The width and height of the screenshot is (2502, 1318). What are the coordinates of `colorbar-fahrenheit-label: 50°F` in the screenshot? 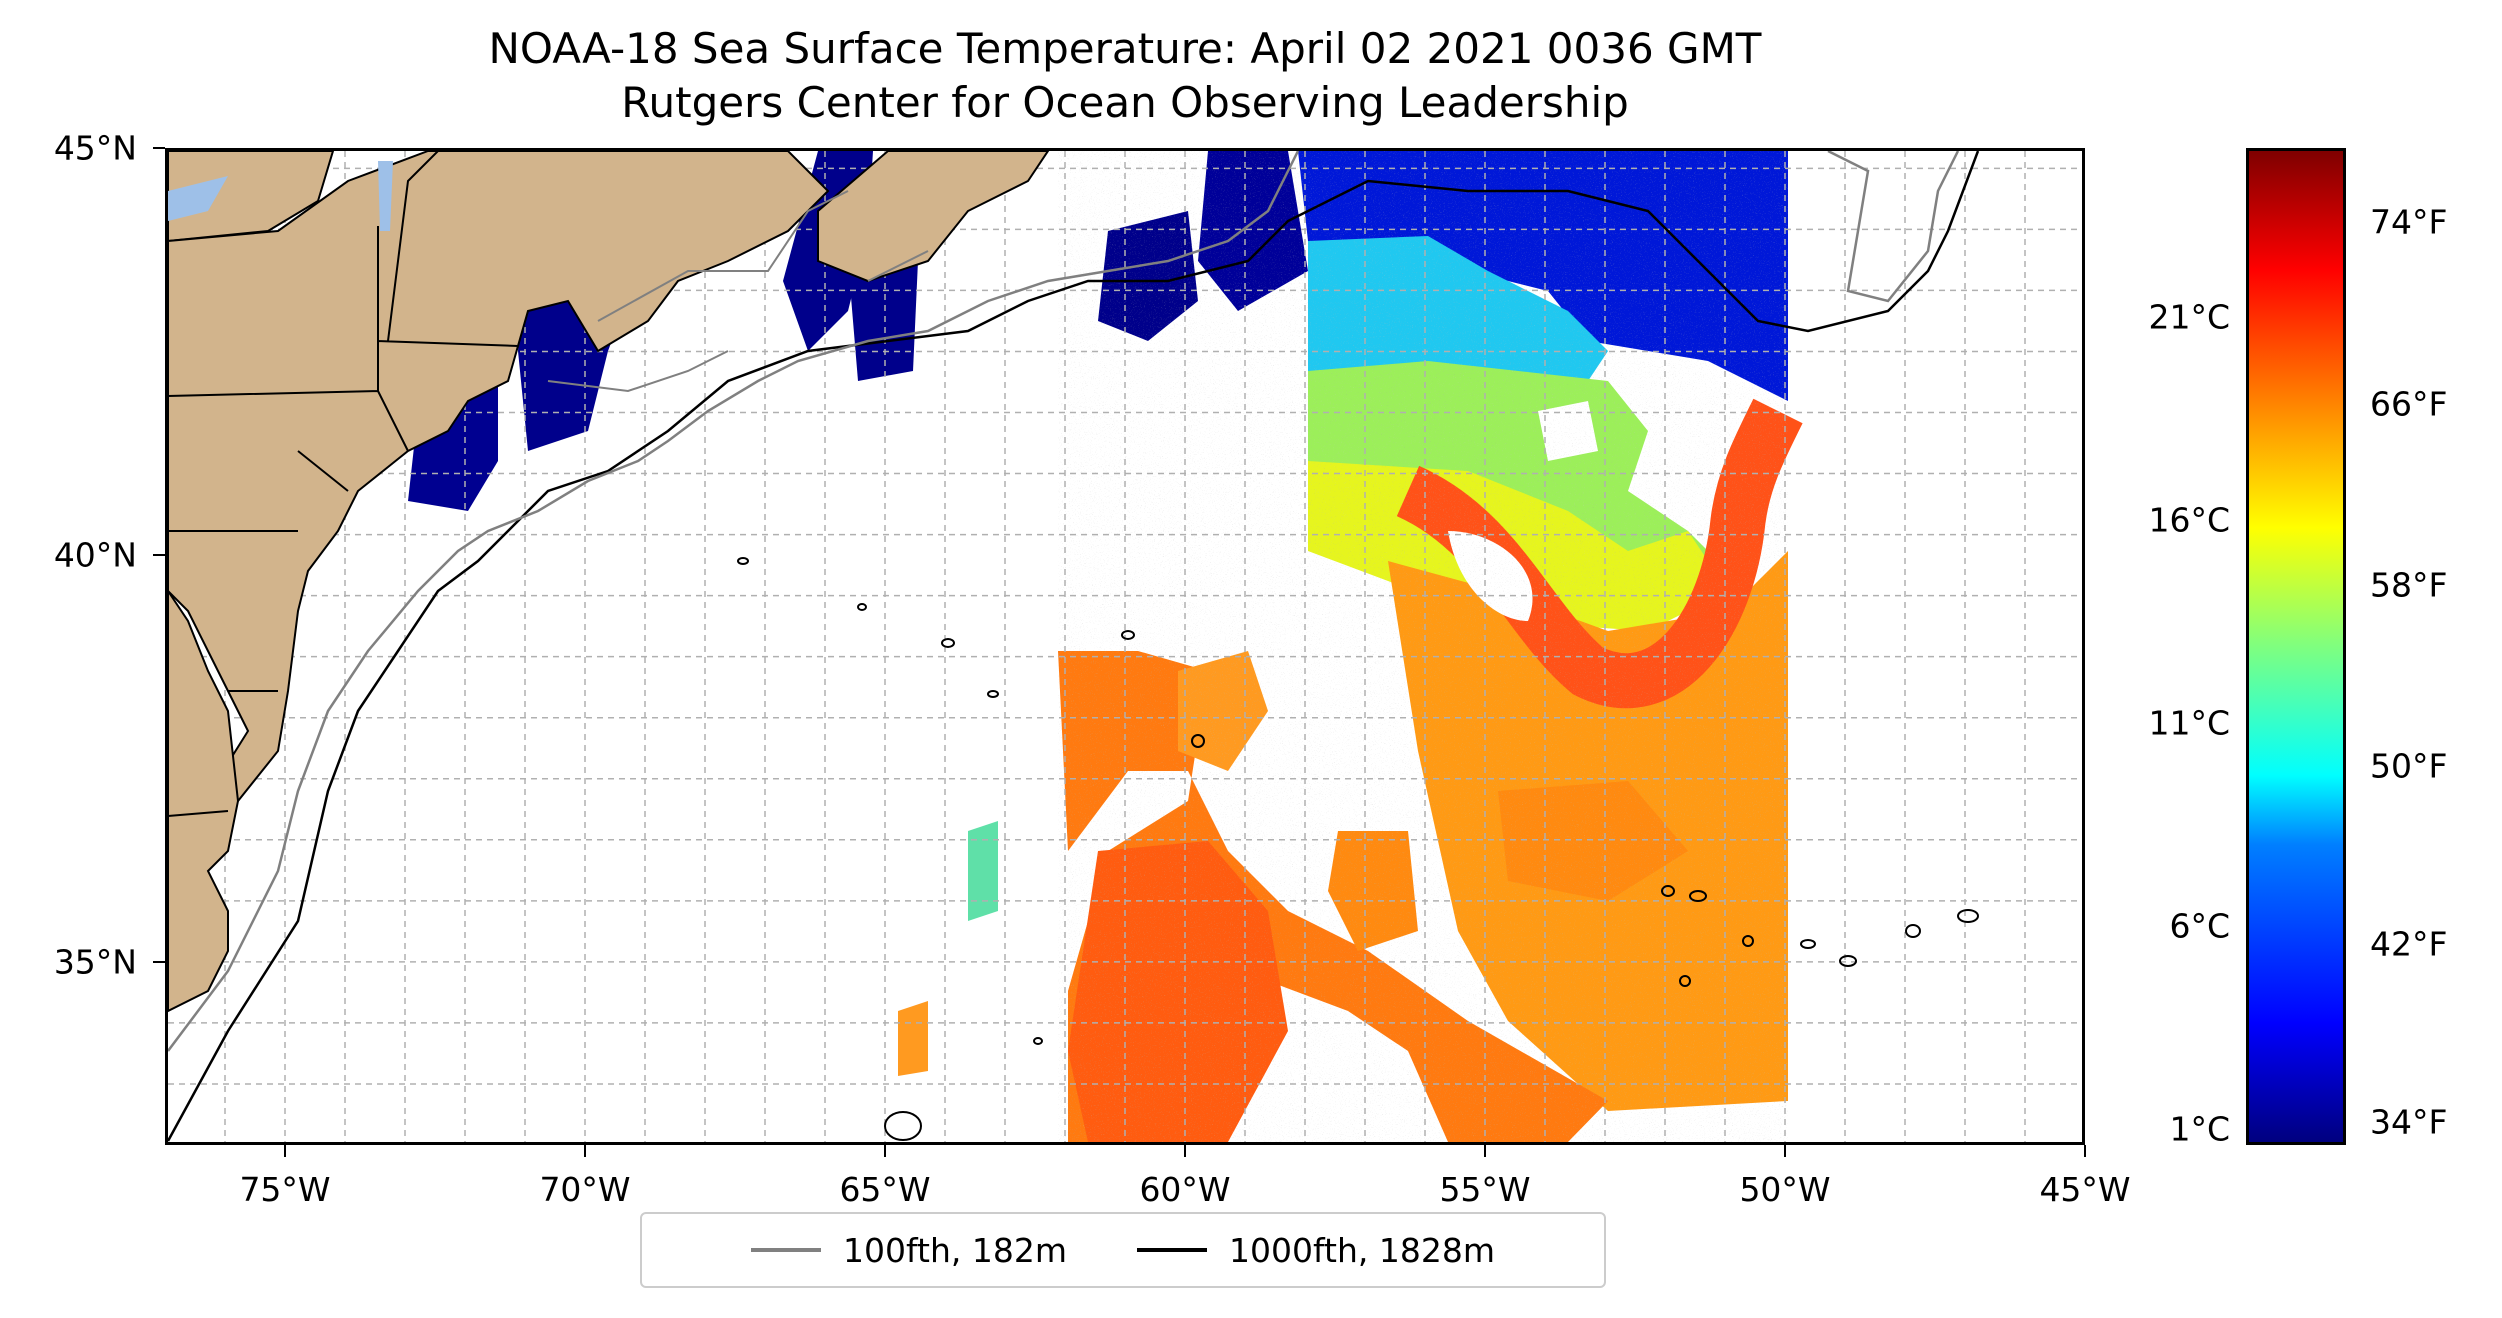 It's located at (2409, 766).